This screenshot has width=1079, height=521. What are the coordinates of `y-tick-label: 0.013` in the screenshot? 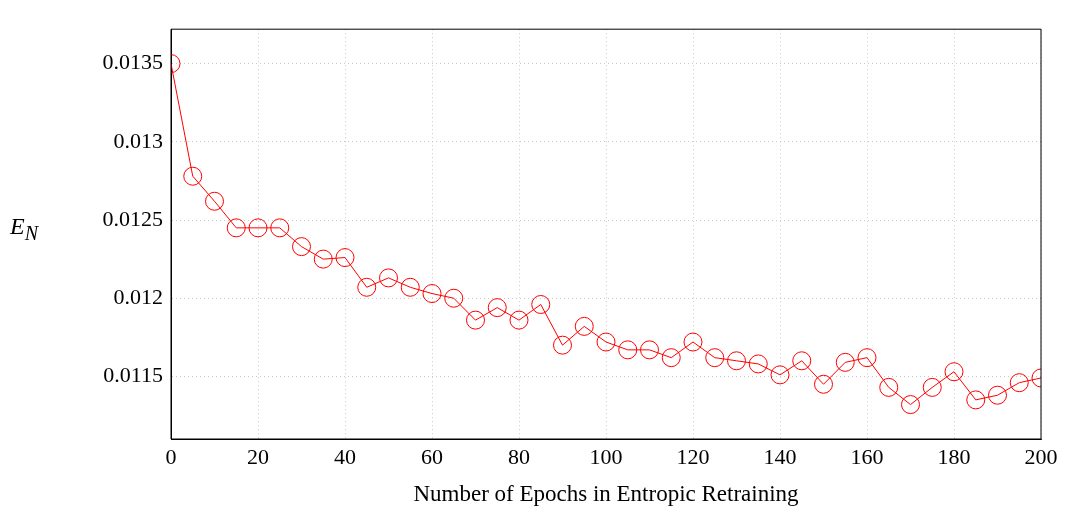 It's located at (138, 140).